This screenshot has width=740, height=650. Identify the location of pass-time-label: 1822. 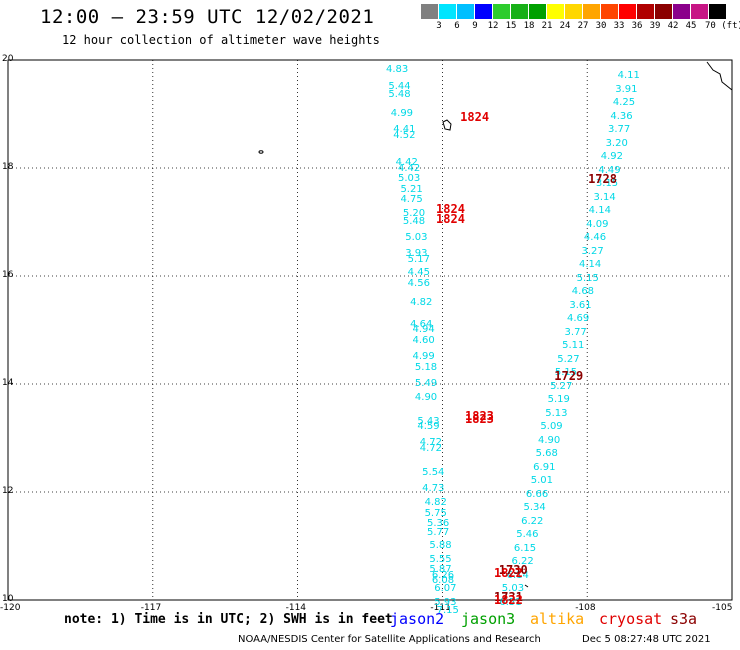
(508, 600).